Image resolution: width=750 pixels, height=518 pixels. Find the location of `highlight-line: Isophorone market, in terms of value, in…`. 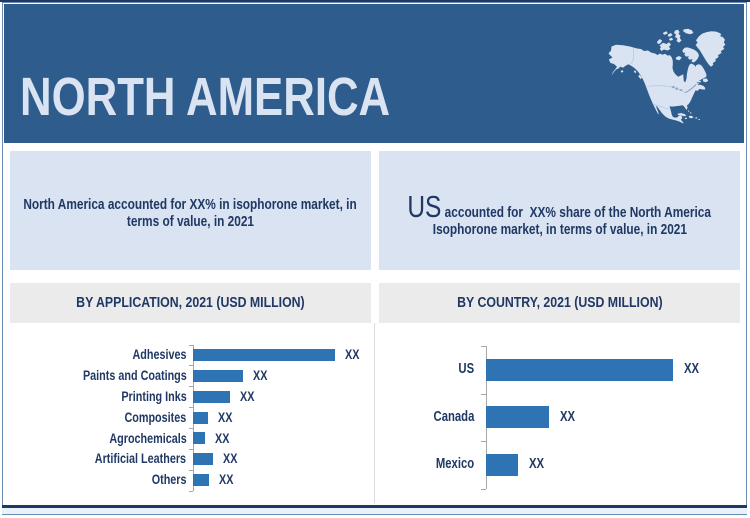

highlight-line: Isophorone market, in terms of value, in… is located at coordinates (559, 229).